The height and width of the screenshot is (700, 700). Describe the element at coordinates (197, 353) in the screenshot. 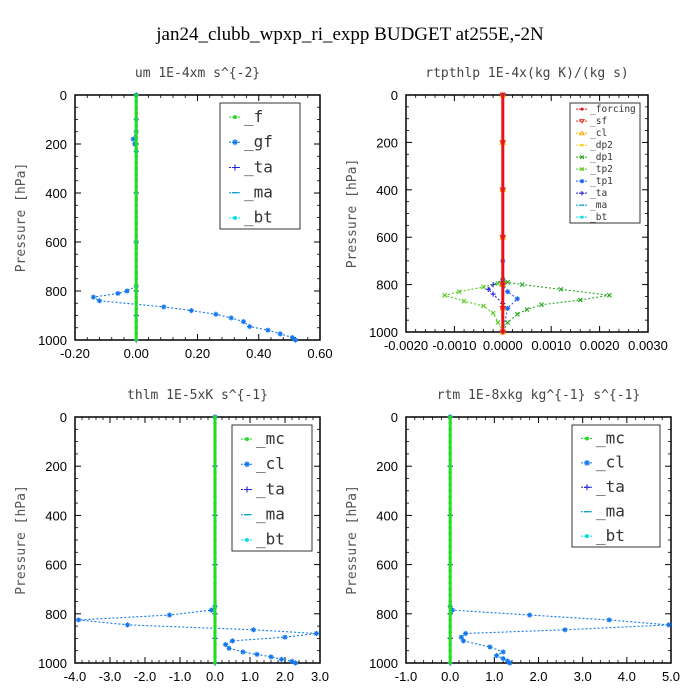

I see `x-tick-label: 0.20` at that location.